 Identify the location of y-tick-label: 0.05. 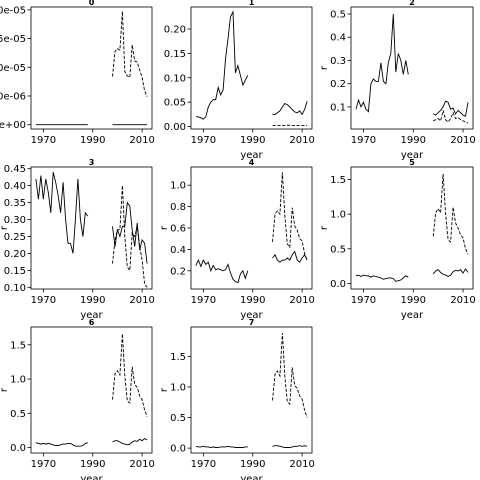
(175, 103).